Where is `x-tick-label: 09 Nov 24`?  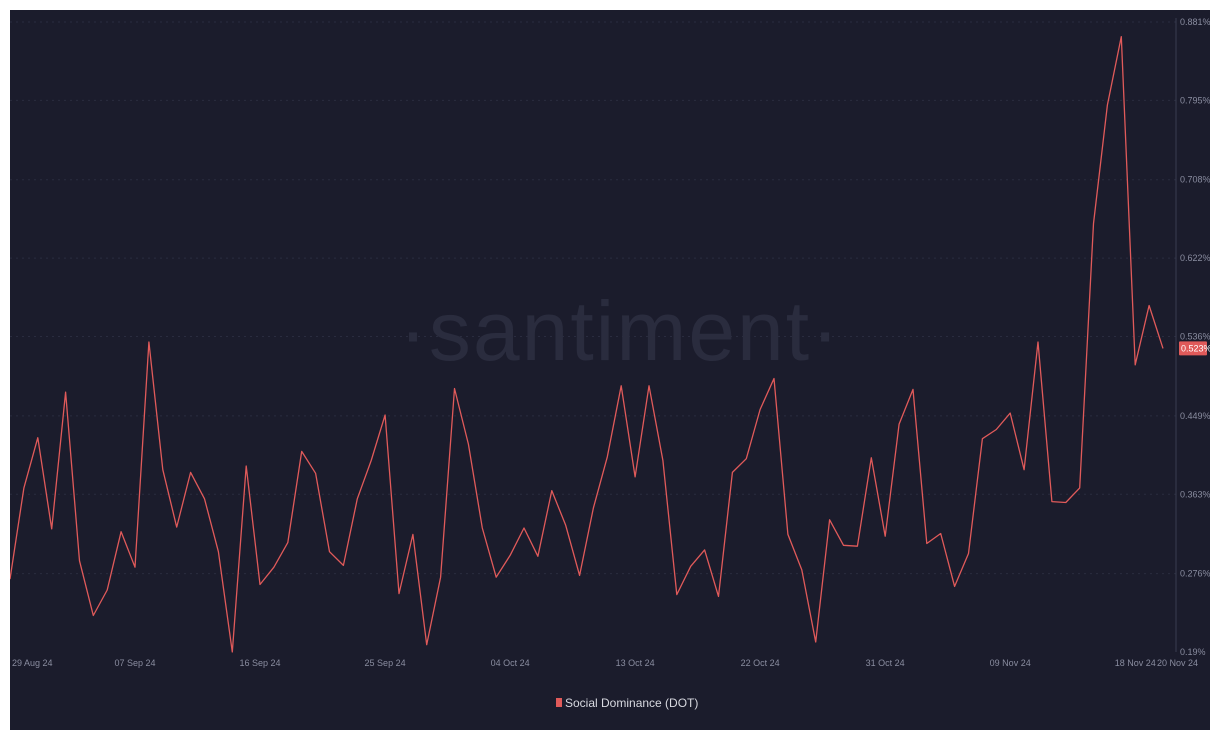 x-tick-label: 09 Nov 24 is located at coordinates (1010, 663).